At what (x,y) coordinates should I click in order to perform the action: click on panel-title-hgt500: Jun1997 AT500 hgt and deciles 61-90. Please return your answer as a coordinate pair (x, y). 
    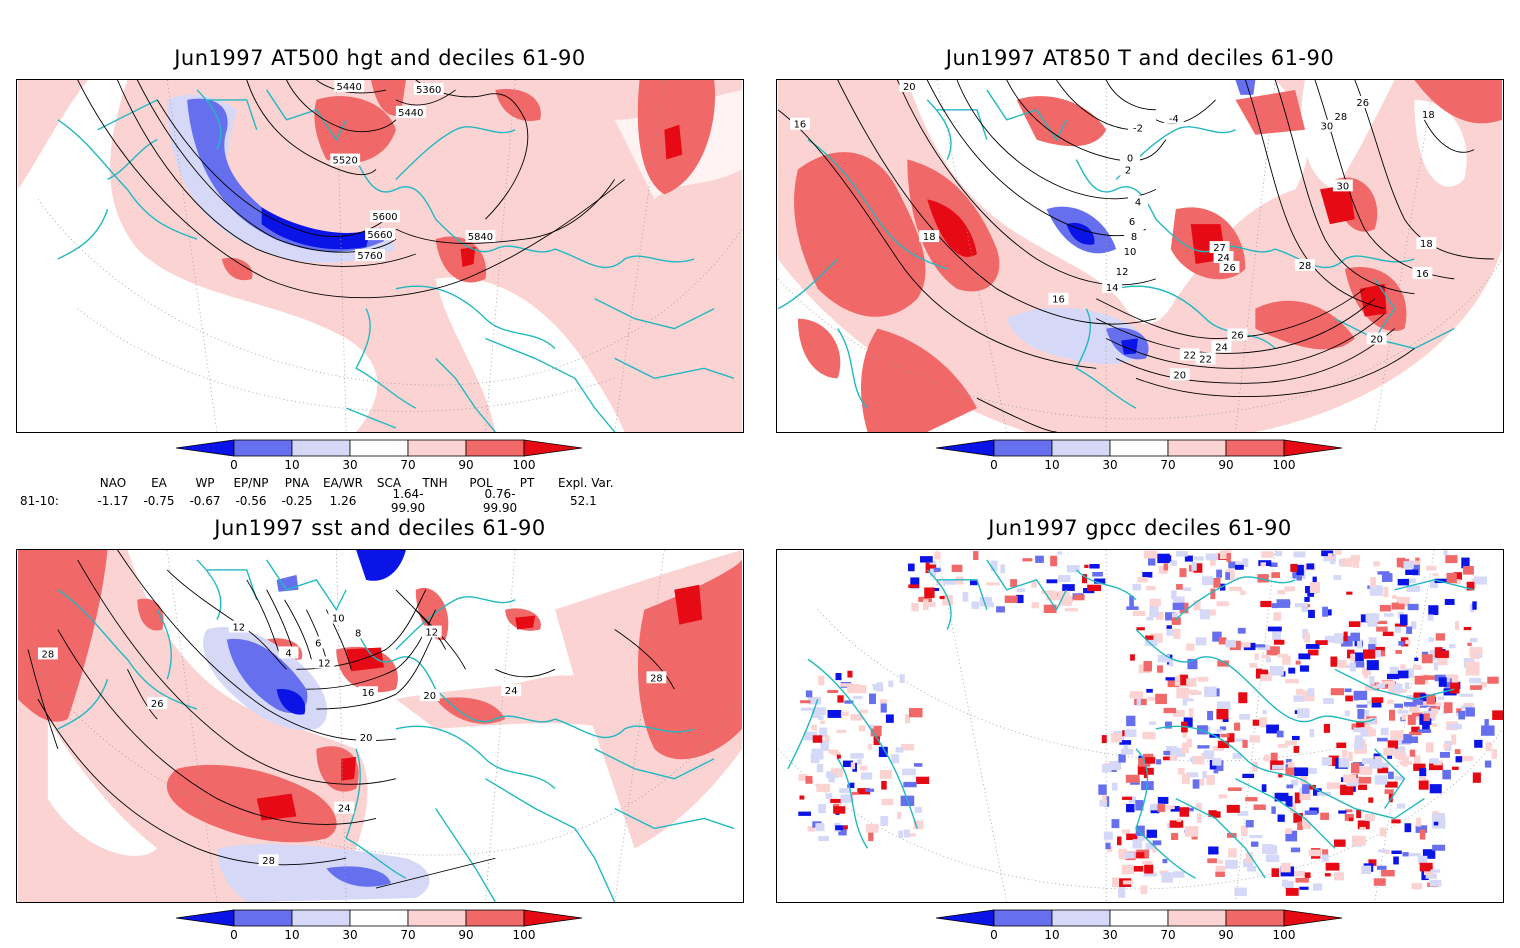
    Looking at the image, I should click on (380, 58).